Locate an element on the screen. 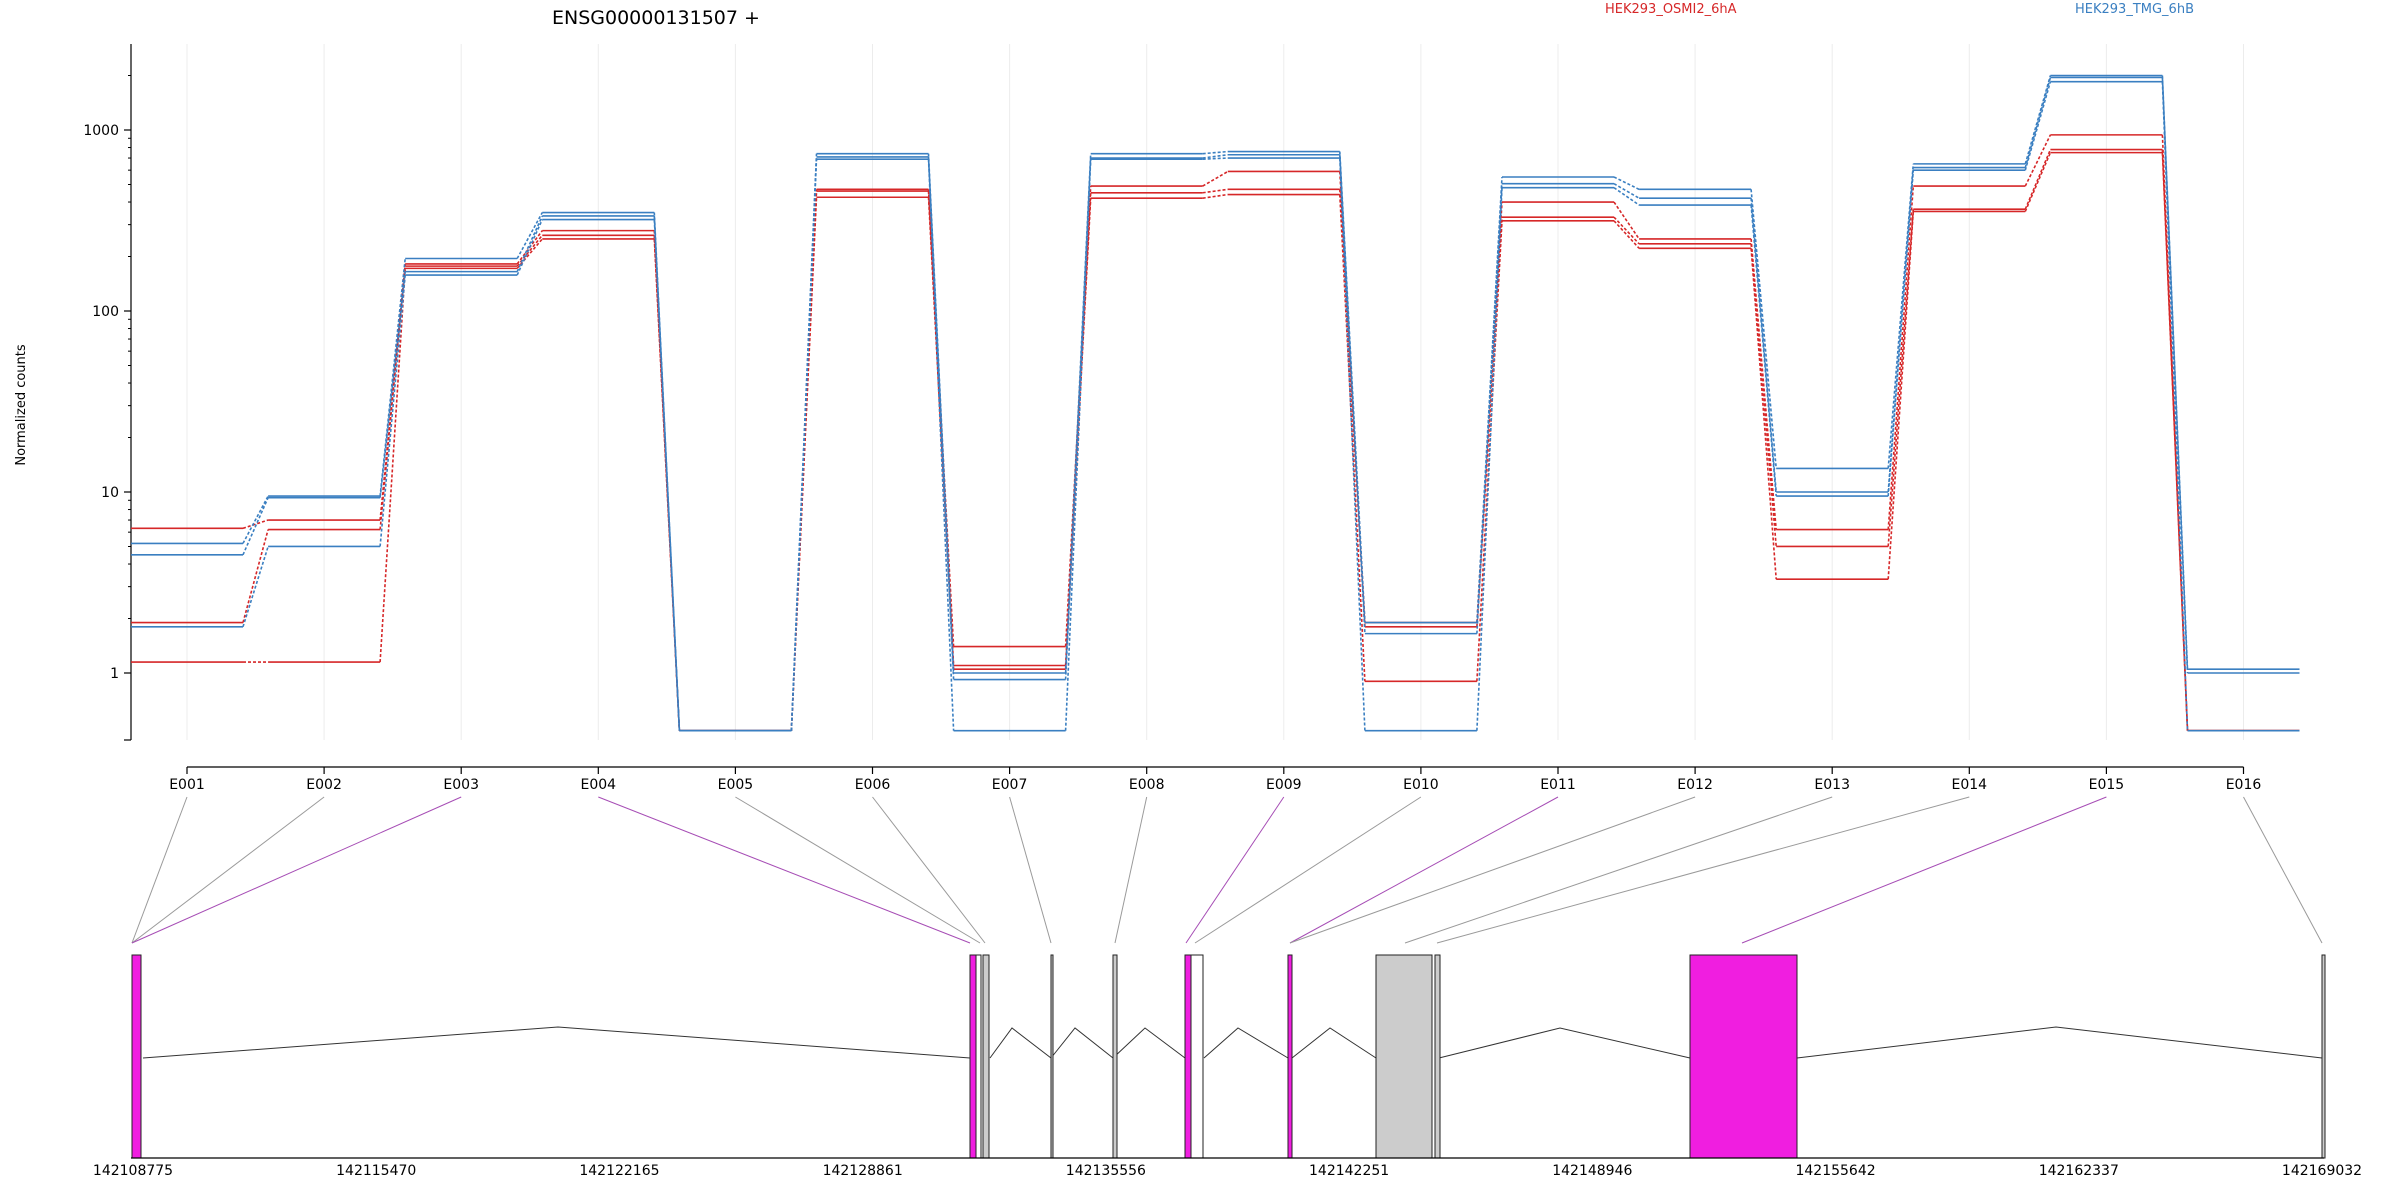 Image resolution: width=2400 pixels, height=1200 pixels. genomic-coordinate-label: 142142251 is located at coordinates (1349, 1171).